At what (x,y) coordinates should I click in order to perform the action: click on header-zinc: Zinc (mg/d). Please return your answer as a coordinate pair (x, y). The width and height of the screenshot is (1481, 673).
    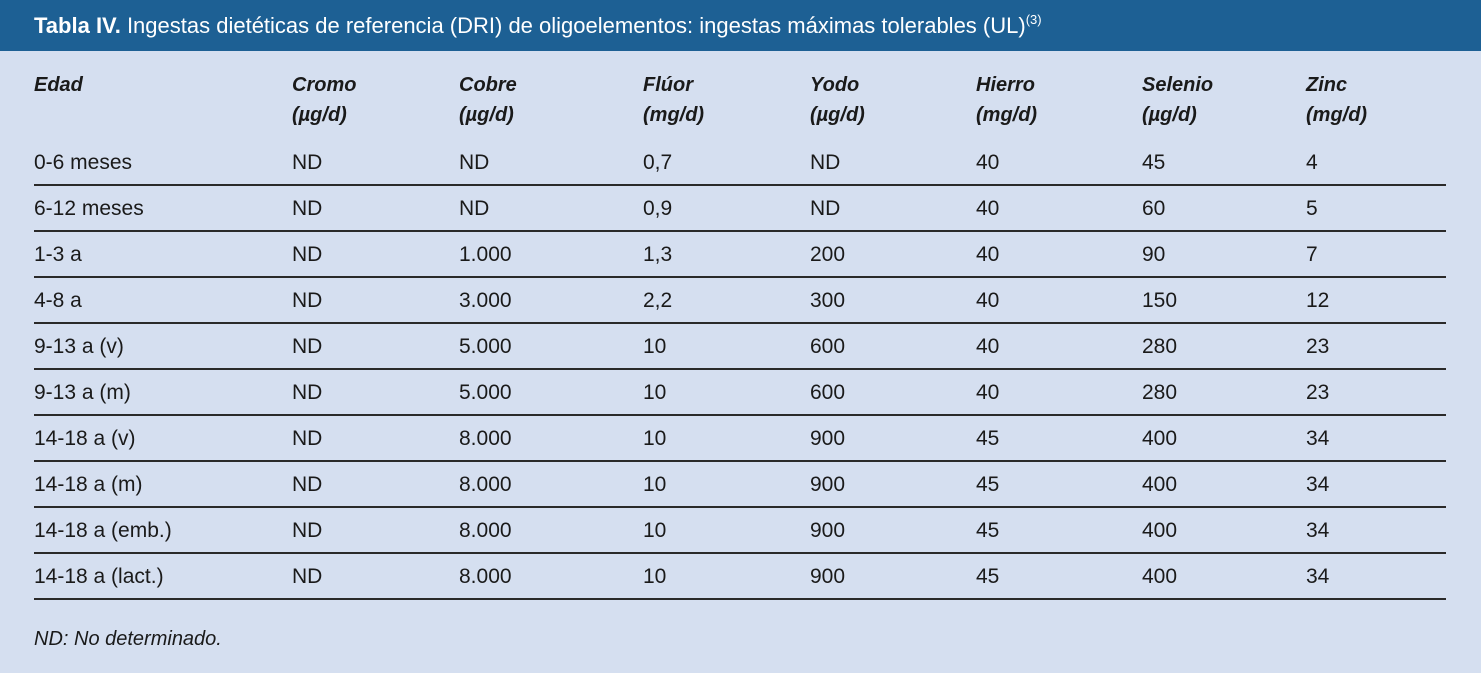
    Looking at the image, I should click on (1336, 100).